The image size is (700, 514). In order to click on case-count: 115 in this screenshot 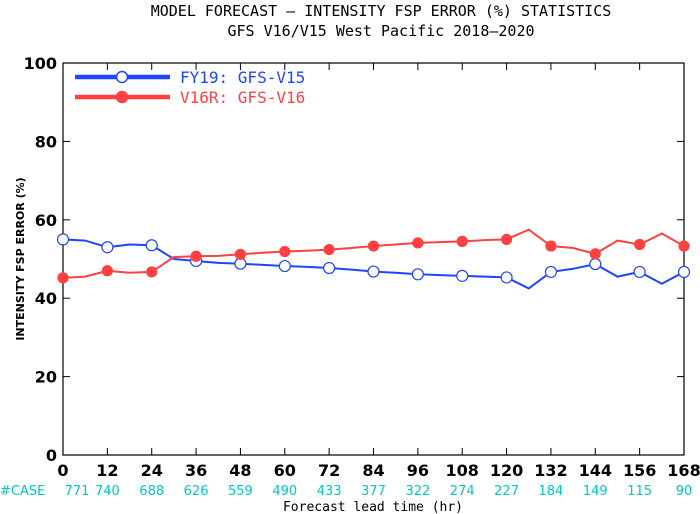, I will do `click(639, 491)`.